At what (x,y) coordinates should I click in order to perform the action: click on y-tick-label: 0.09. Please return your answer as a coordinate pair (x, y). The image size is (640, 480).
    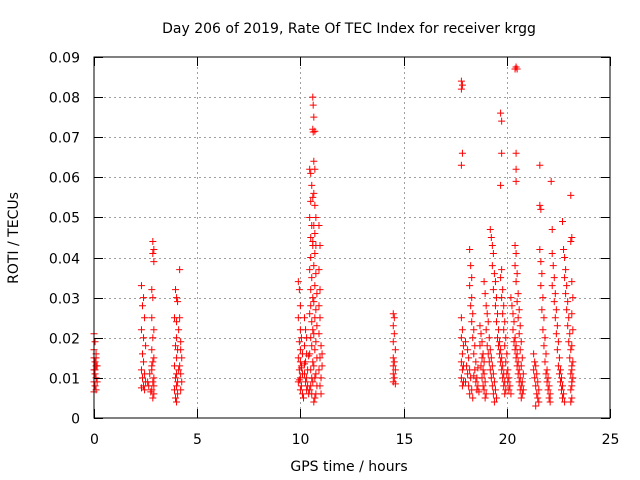
    Looking at the image, I should click on (64, 59).